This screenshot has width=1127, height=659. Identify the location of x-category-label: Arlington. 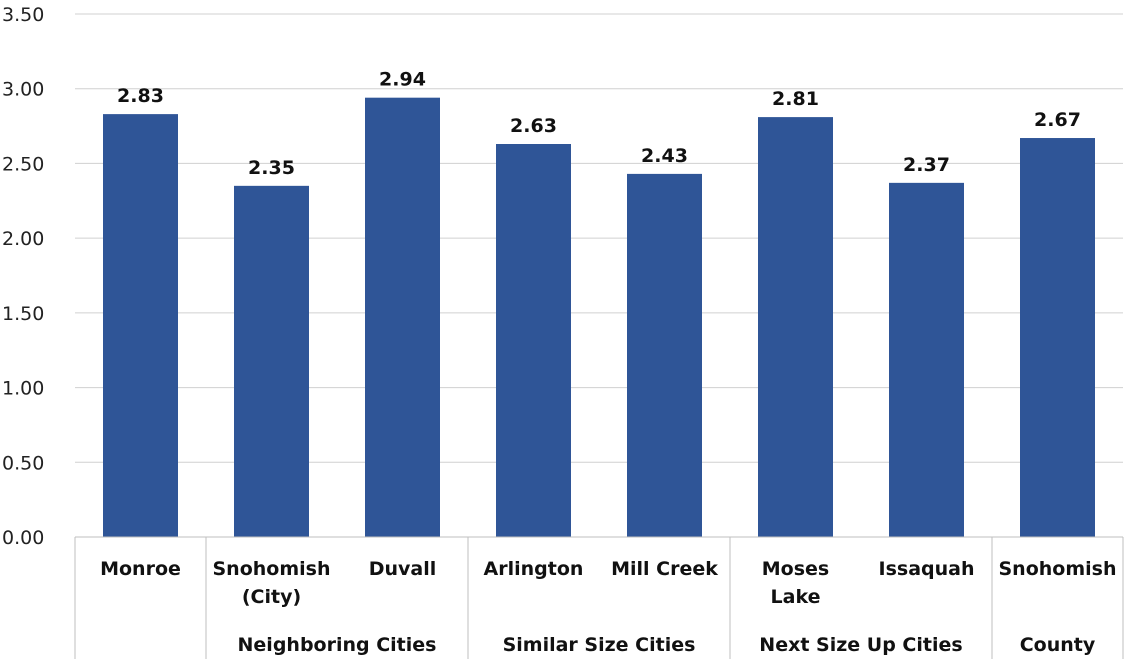
(534, 569).